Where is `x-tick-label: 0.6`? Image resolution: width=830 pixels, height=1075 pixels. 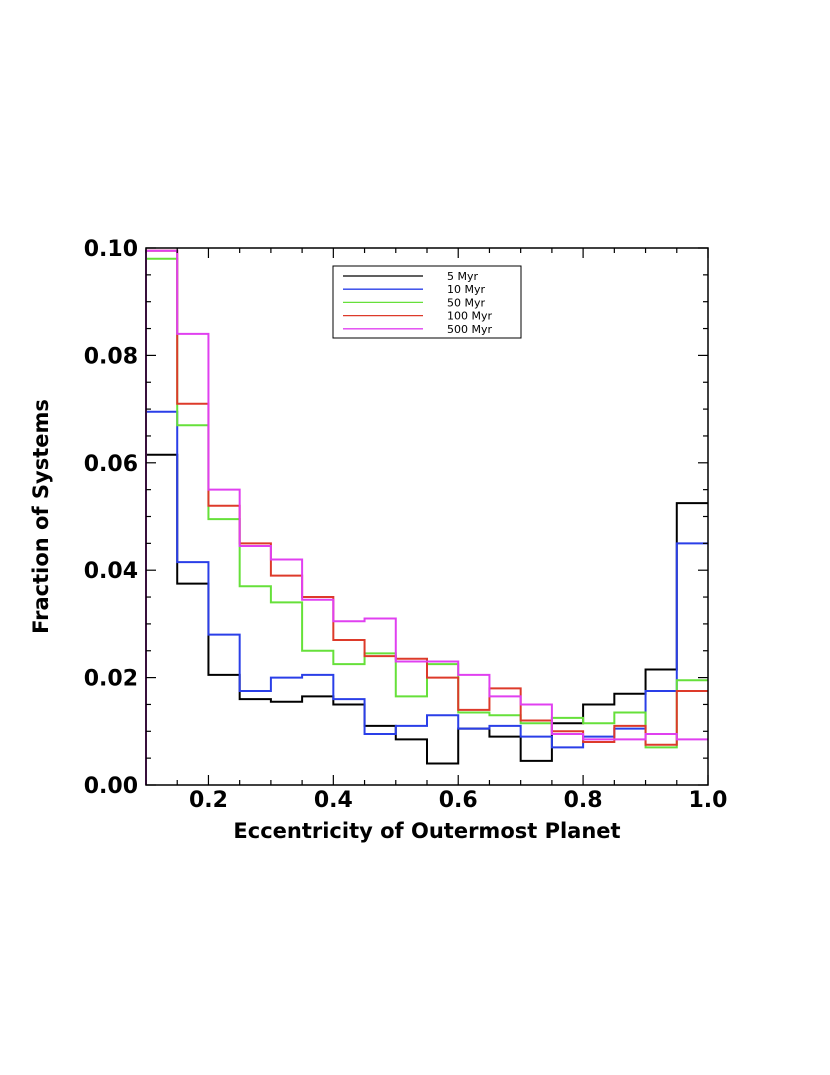 x-tick-label: 0.6 is located at coordinates (458, 800).